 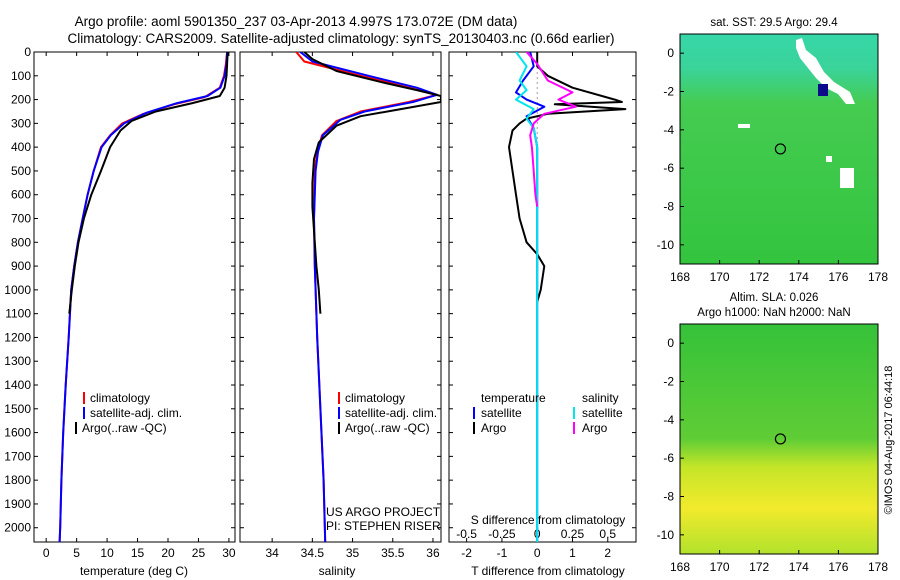 I want to click on legend-salinity-heading: salinity, so click(x=600, y=398).